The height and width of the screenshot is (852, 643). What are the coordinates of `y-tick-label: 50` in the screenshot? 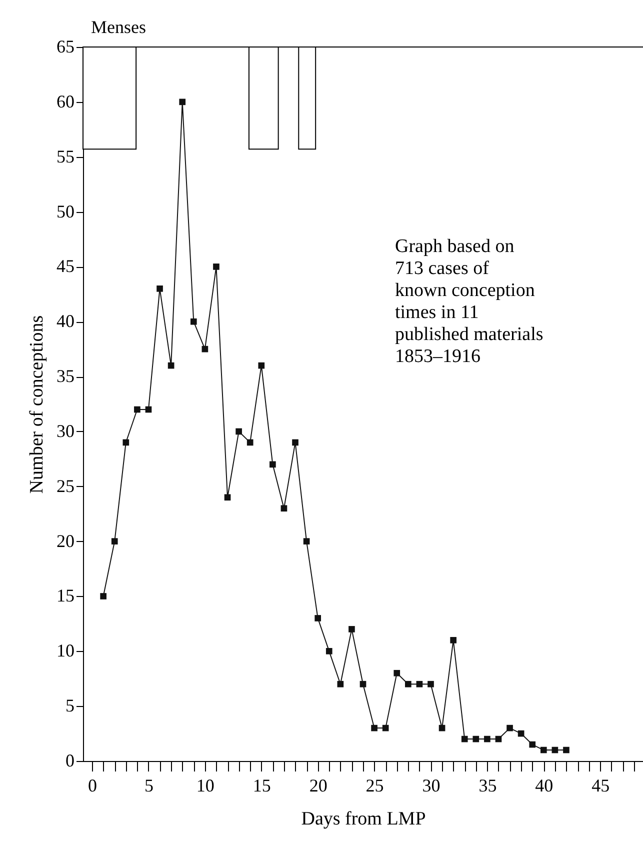 It's located at (65, 211).